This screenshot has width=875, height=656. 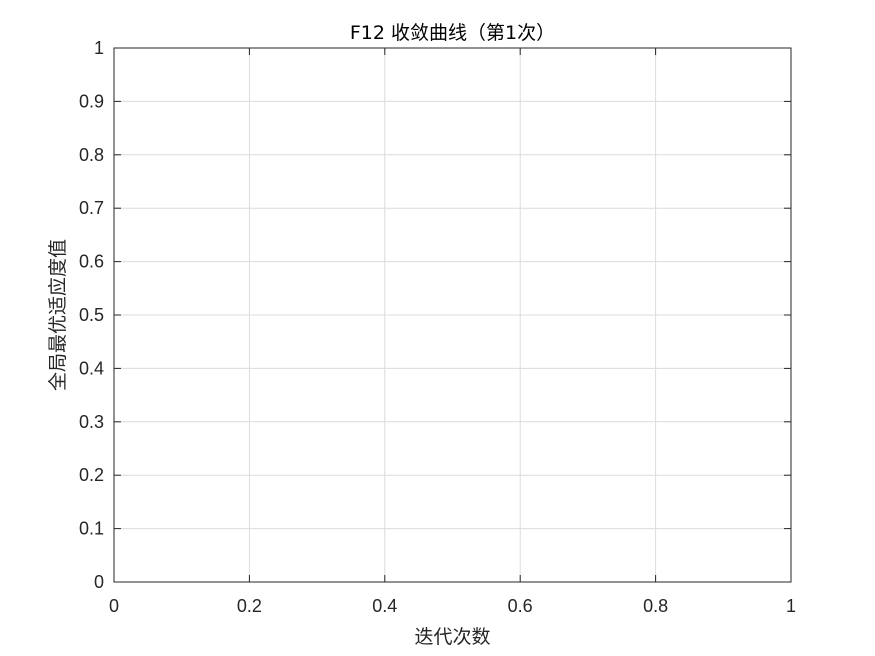 I want to click on y-tick-label: 0.9, so click(x=91, y=101).